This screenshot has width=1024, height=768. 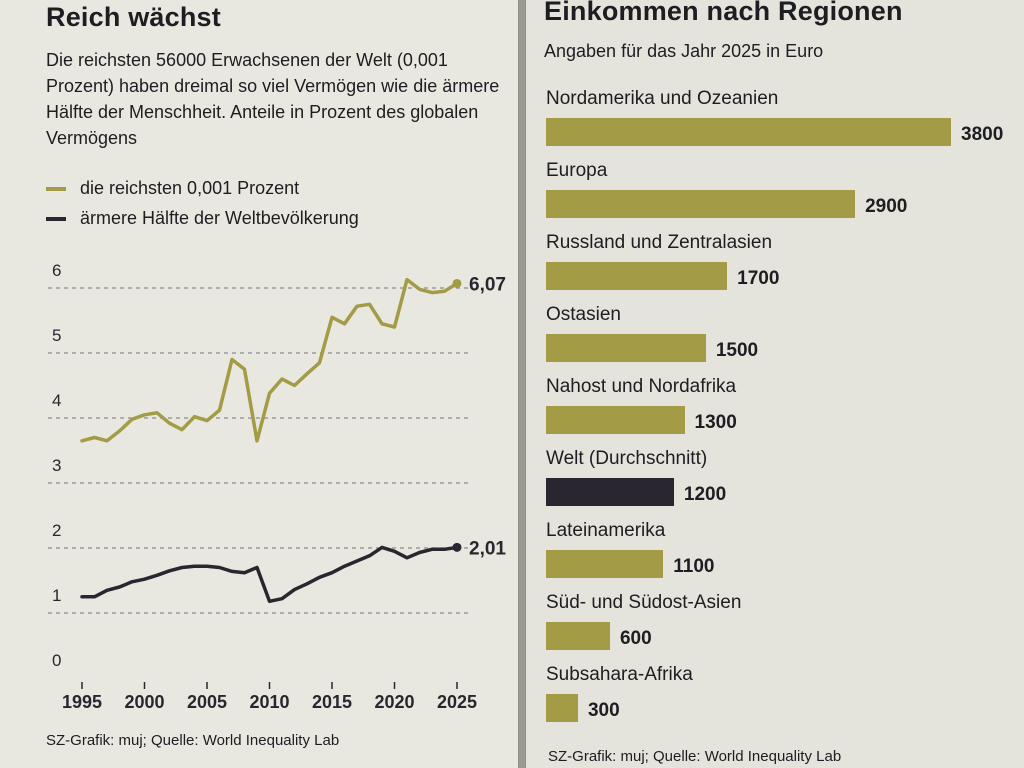 I want to click on x-tick-label: 2025, so click(x=457, y=702).